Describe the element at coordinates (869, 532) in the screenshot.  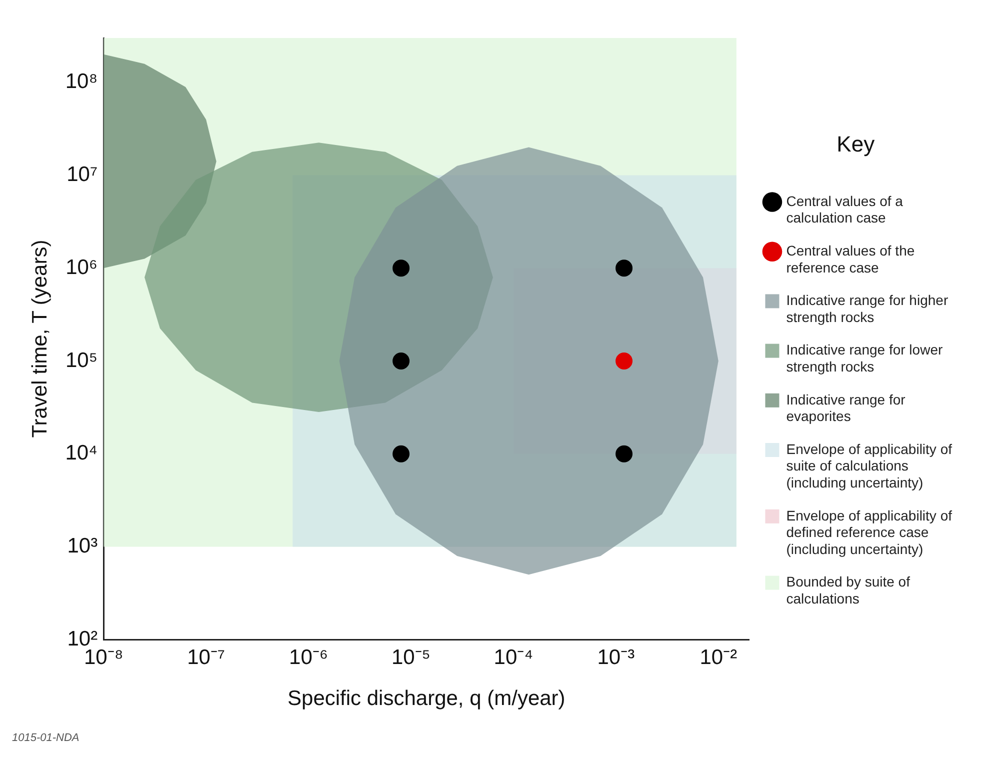
I see `legend-label: Envelope of applicability of defined reference case (including uncertainty)` at that location.